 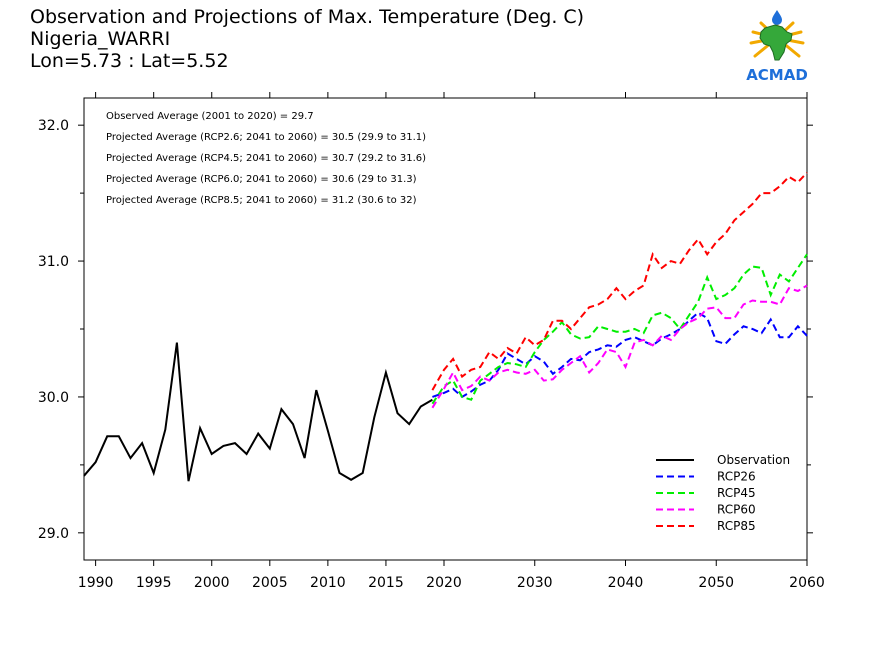 What do you see at coordinates (258, 412) in the screenshot?
I see `series-line-observation` at bounding box center [258, 412].